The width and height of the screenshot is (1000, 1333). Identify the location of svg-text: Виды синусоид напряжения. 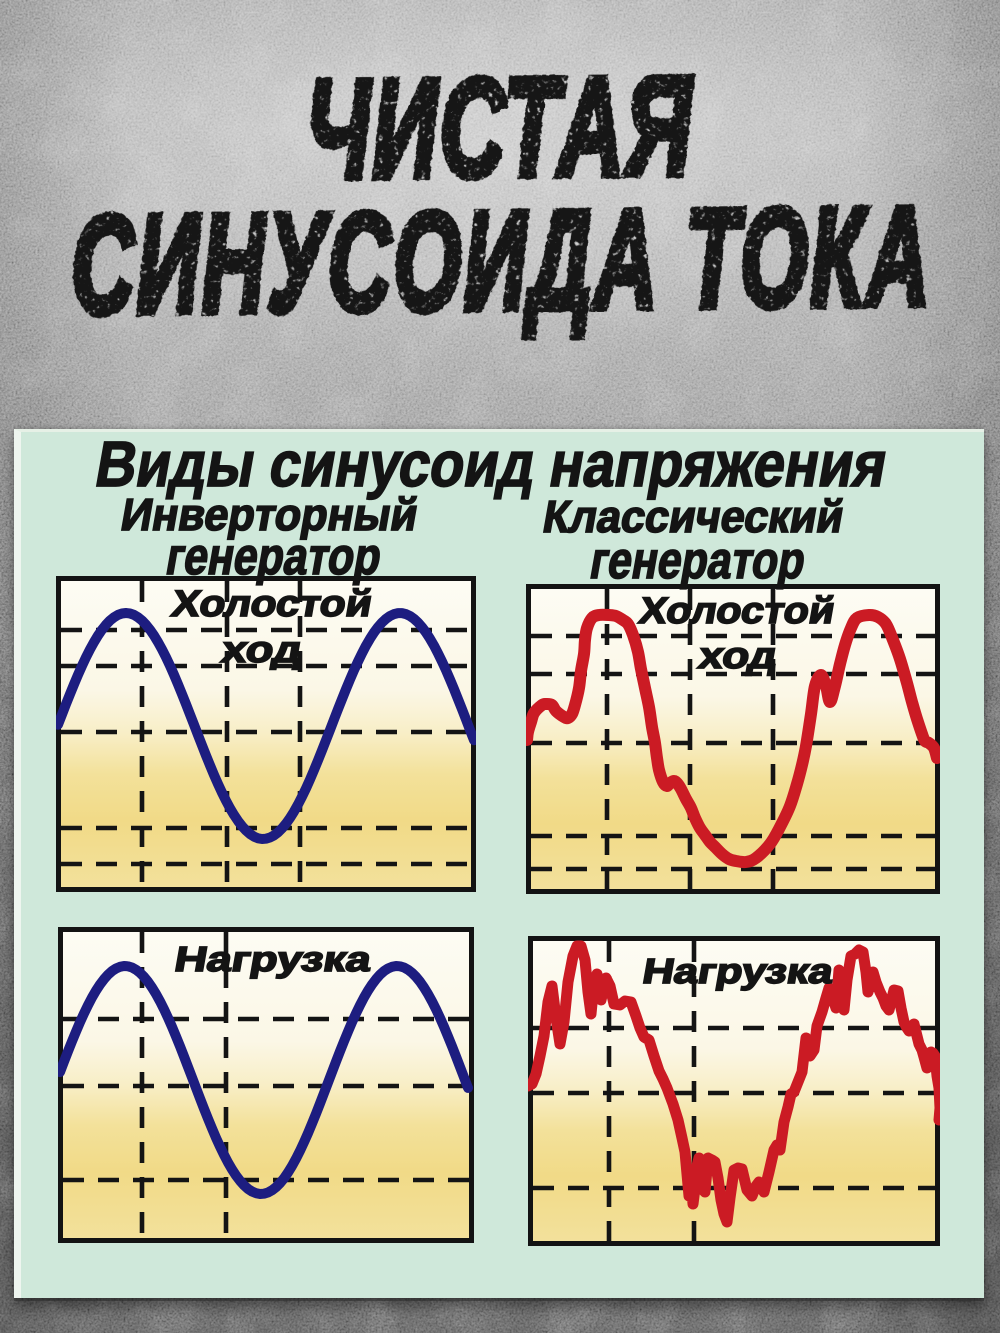
(492, 463).